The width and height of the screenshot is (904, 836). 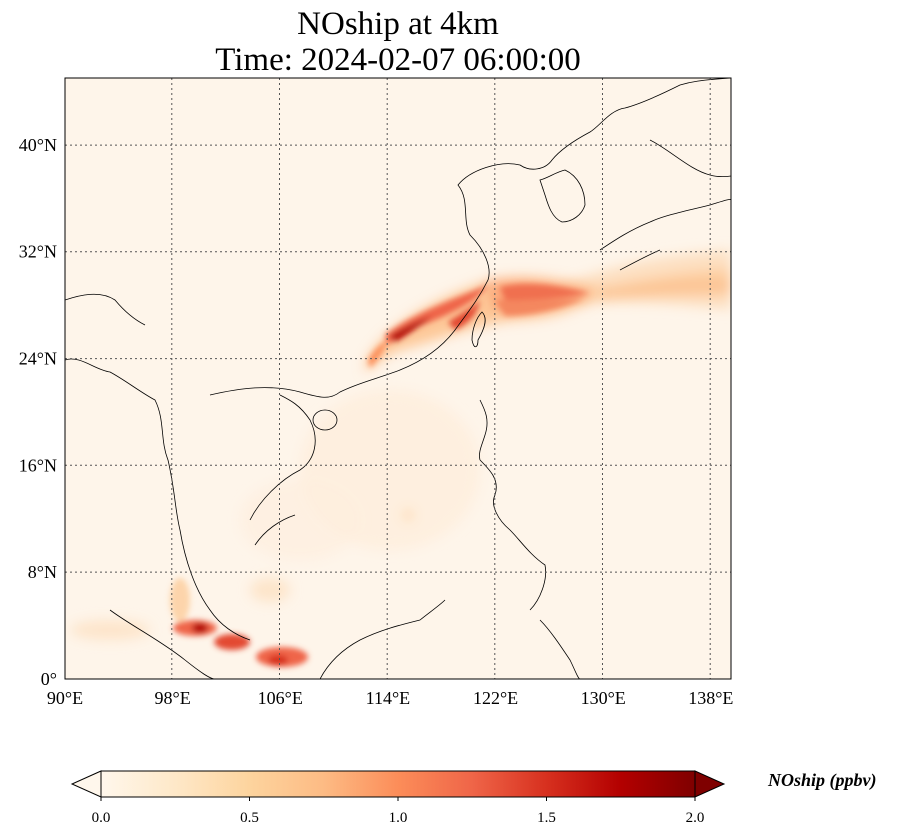 What do you see at coordinates (822, 780) in the screenshot?
I see `colorbar-label: NOship (ppbv)` at bounding box center [822, 780].